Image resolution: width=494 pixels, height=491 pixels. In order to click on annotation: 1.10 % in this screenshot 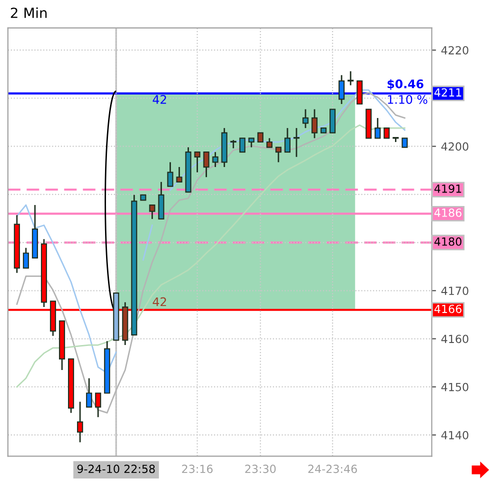, I will do `click(408, 99)`.